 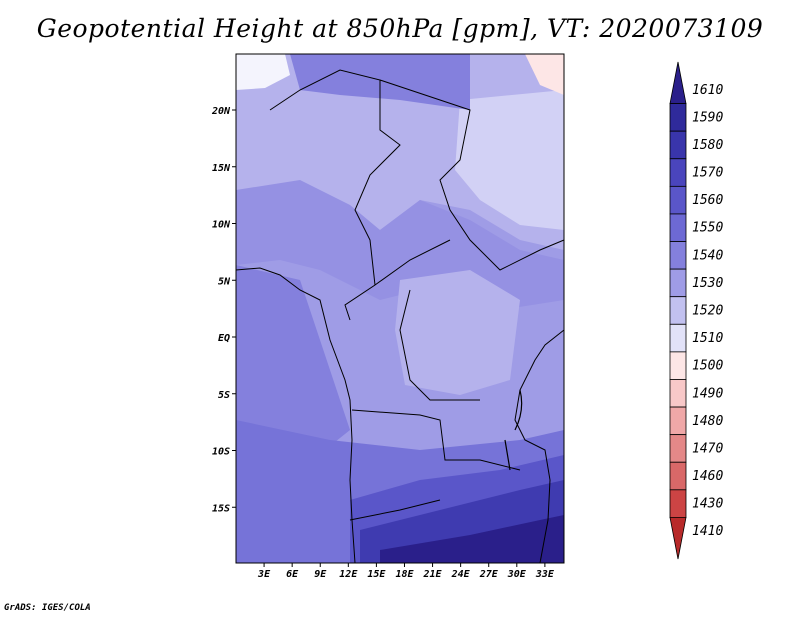 I want to click on colorbar-label: 1430, so click(x=707, y=504).